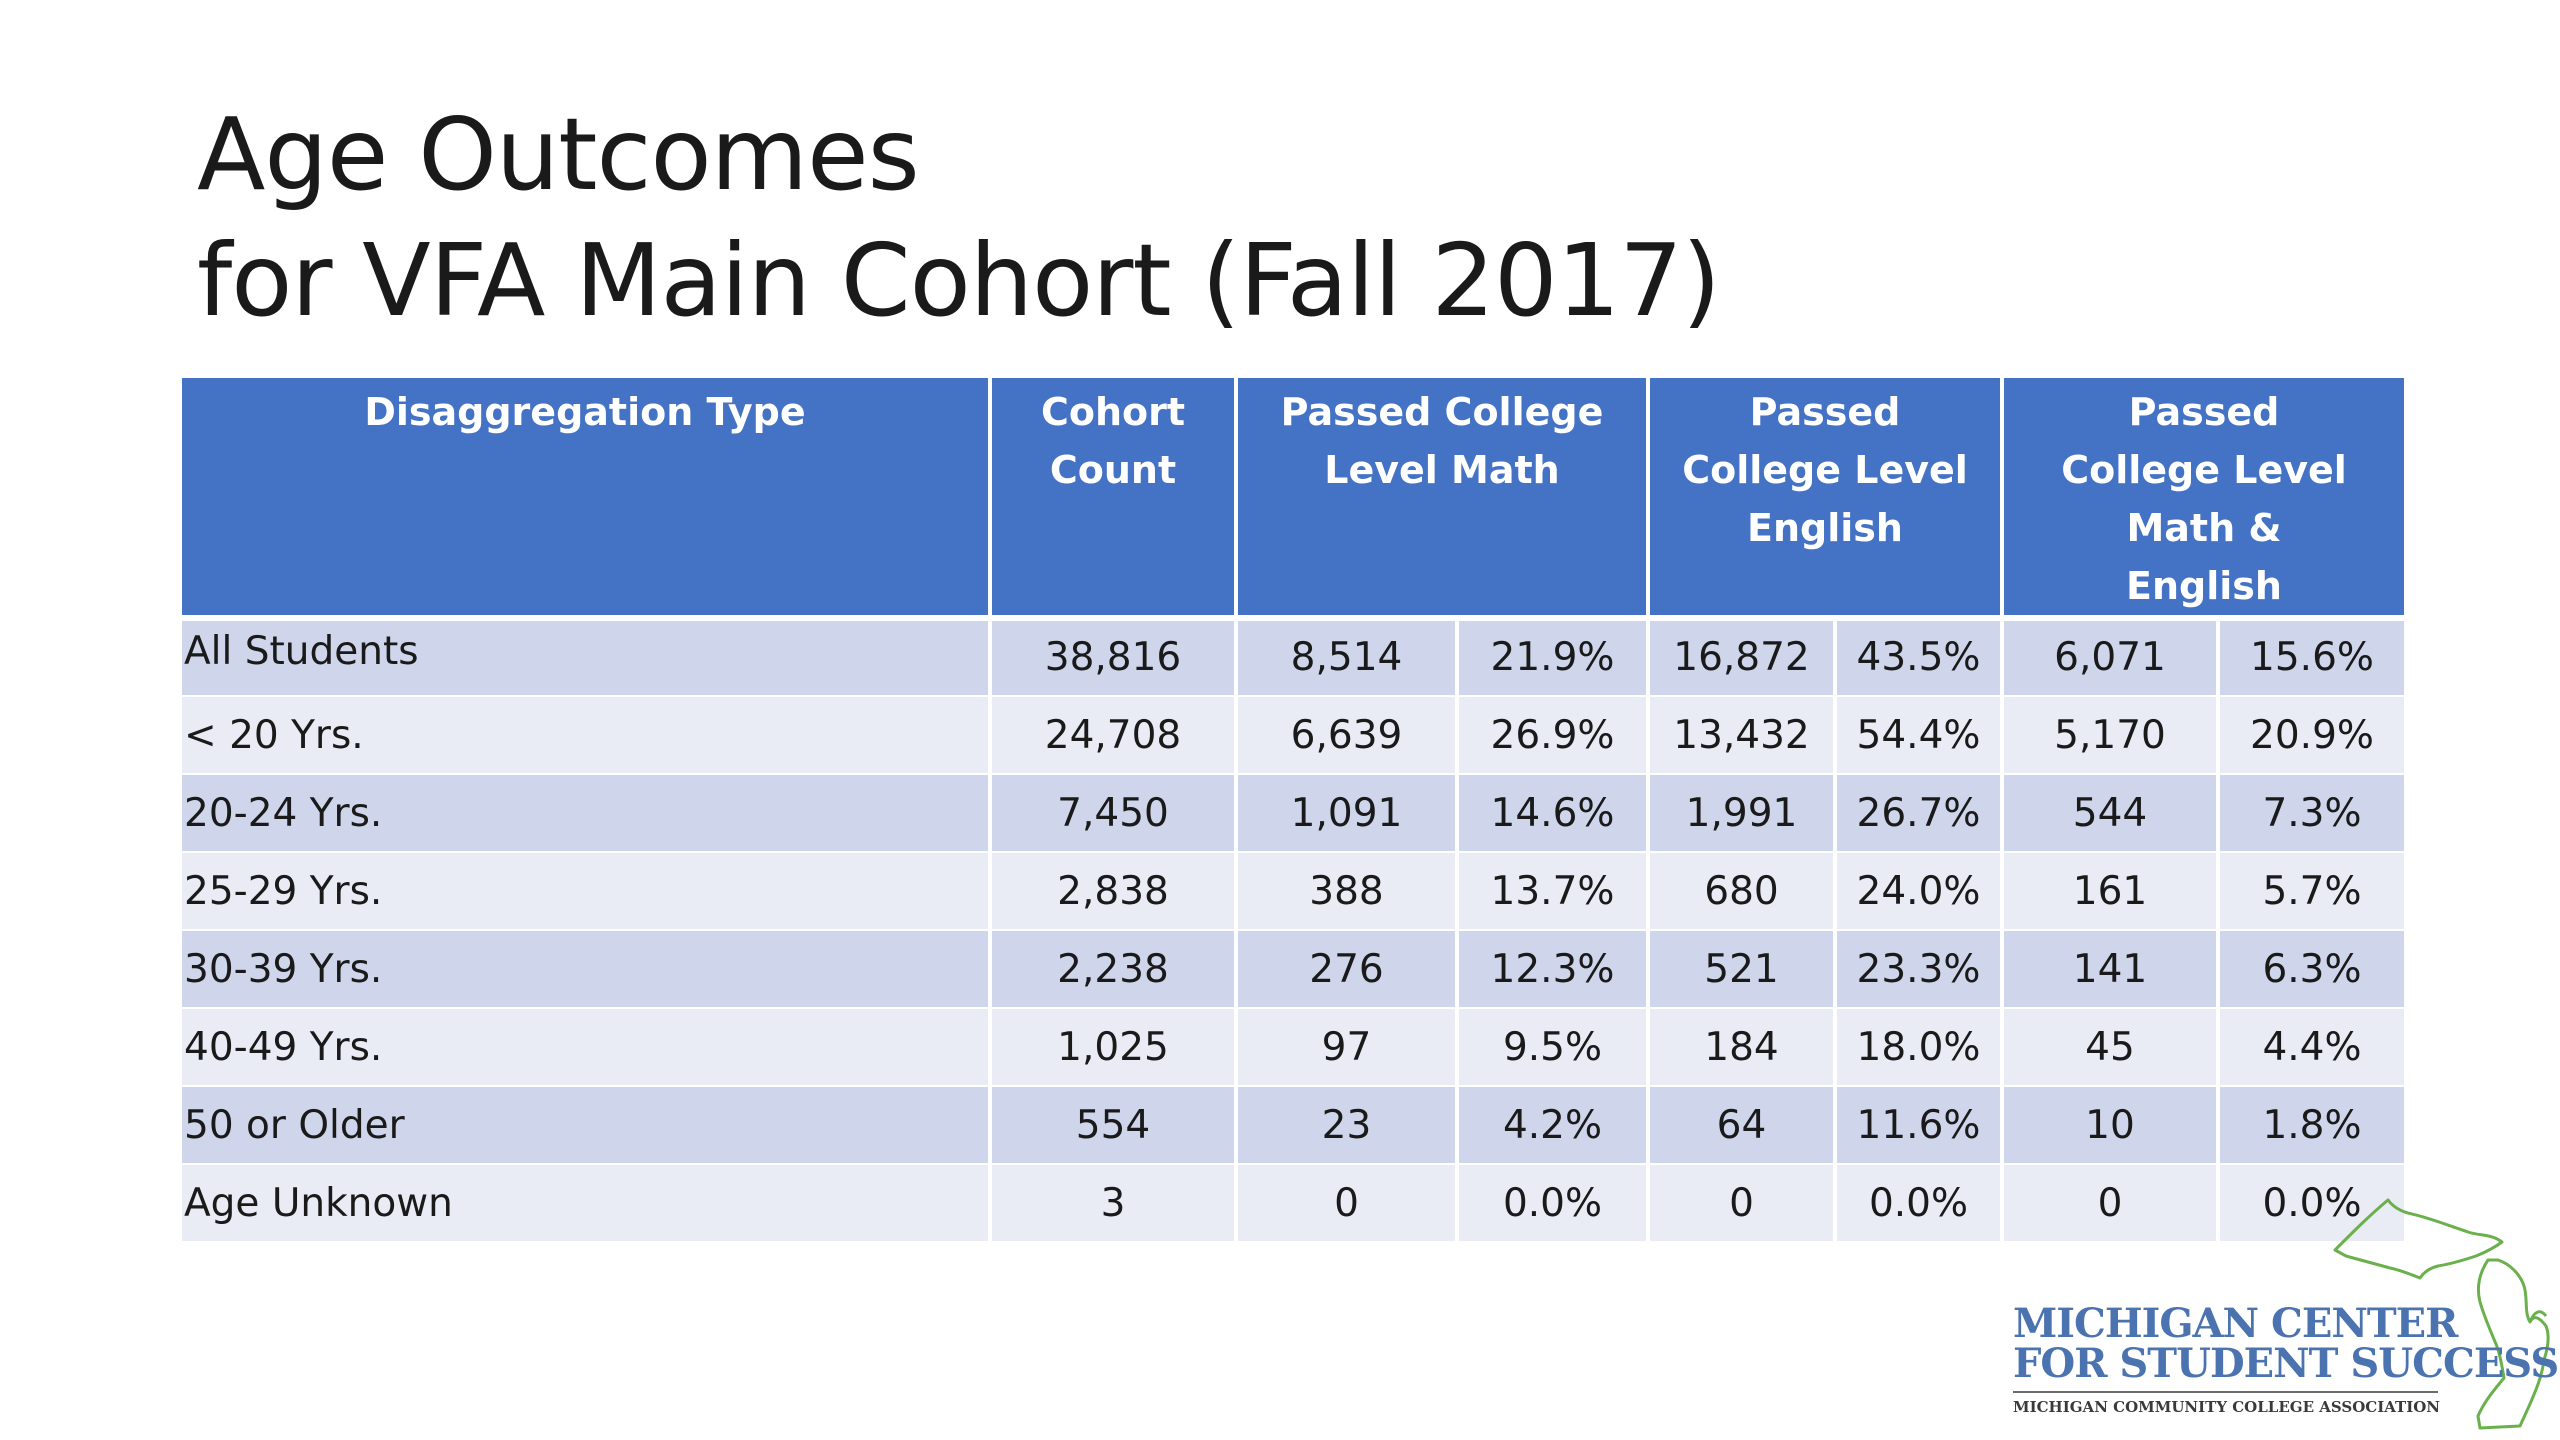  I want to click on row-label-cell: Age Unknown, so click(587, 1203).